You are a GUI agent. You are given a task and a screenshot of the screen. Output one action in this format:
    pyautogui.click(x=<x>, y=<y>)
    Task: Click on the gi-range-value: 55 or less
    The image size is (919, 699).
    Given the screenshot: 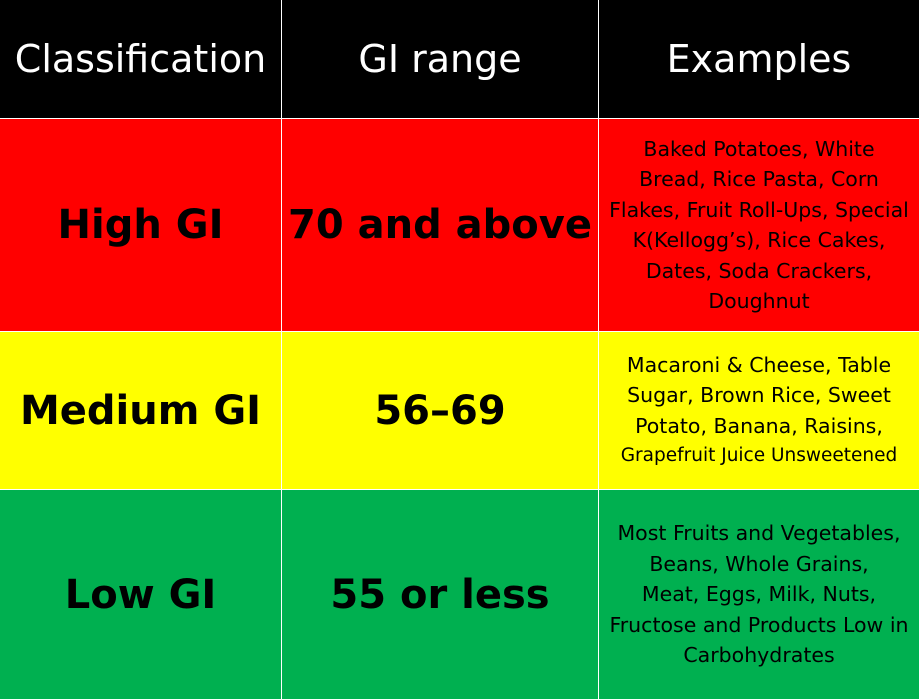 What is the action you would take?
    pyautogui.click(x=440, y=594)
    